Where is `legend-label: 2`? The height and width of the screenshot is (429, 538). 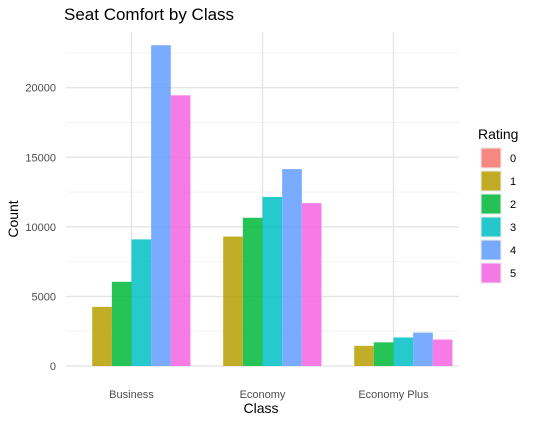 legend-label: 2 is located at coordinates (513, 205).